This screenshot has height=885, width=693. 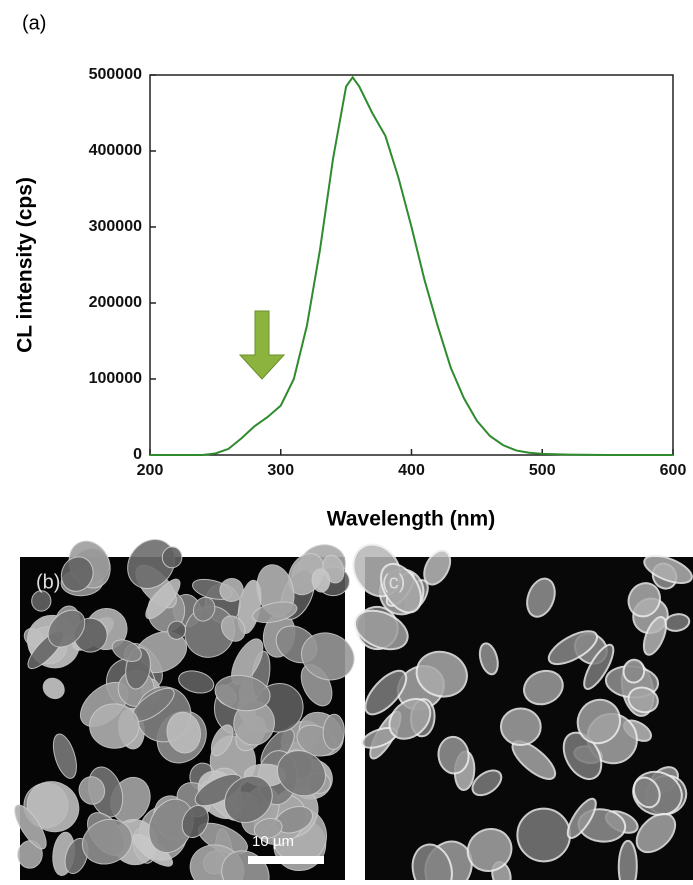 What do you see at coordinates (150, 470) in the screenshot?
I see `x-tick-label: 200` at bounding box center [150, 470].